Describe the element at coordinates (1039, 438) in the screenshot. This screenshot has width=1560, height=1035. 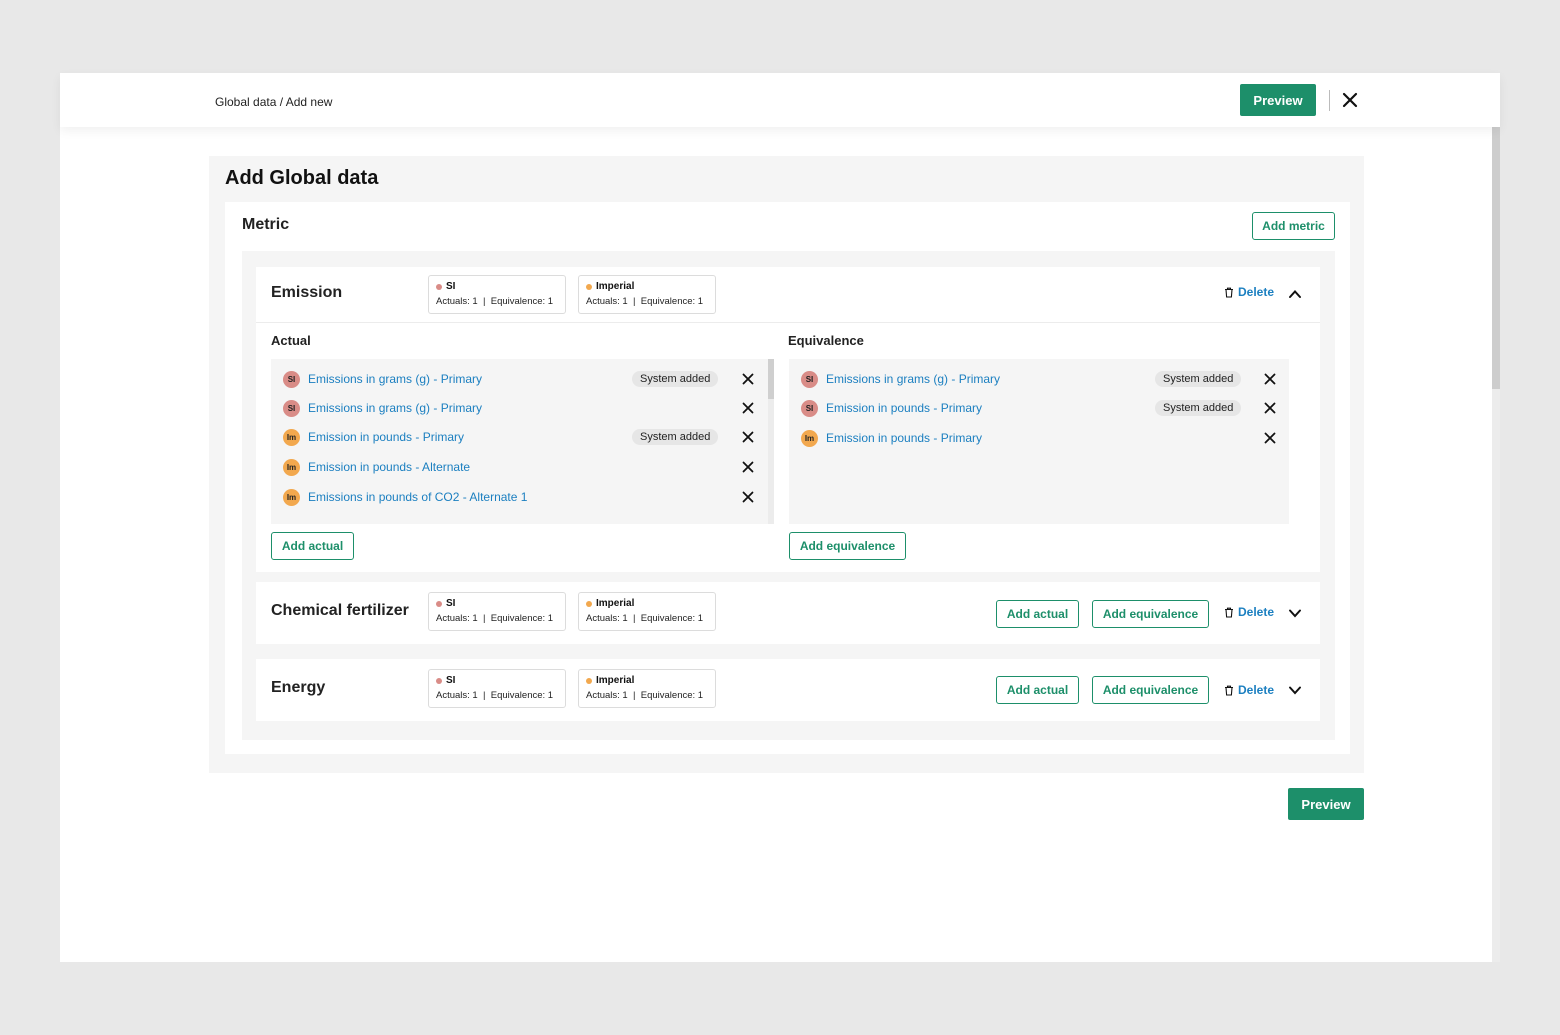
I see `list-item: Im Emission in pounds - Primary` at that location.